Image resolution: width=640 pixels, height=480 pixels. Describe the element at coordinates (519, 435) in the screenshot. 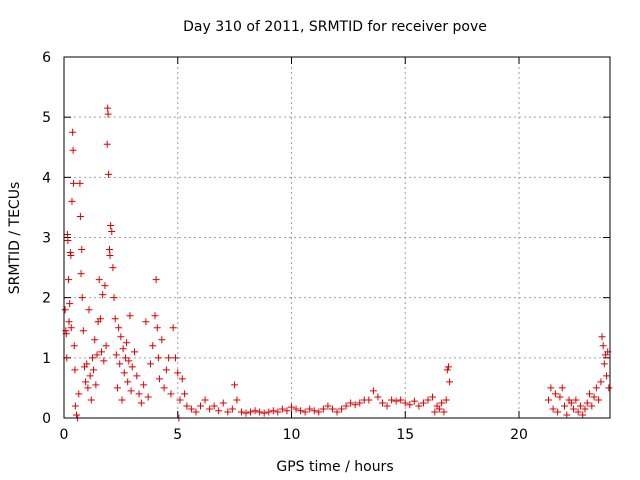

I see `x-tick-label: 20` at that location.